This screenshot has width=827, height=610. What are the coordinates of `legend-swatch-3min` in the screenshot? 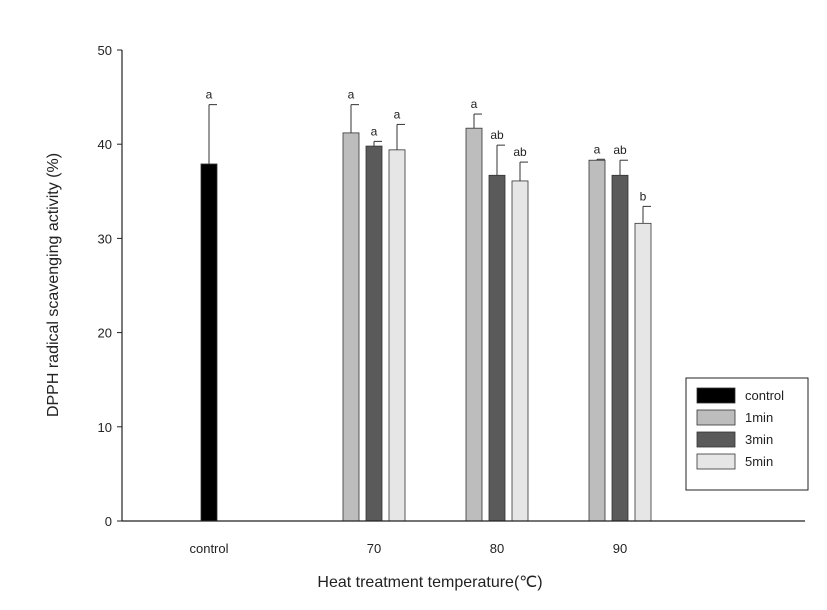 It's located at (716, 439).